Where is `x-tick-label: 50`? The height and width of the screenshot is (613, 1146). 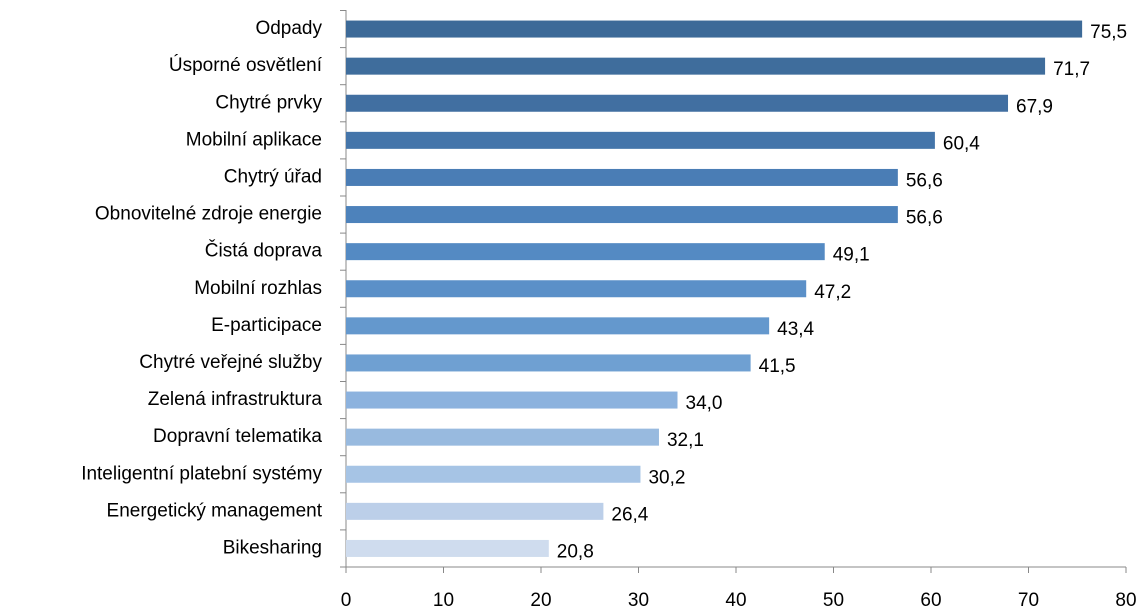
x-tick-label: 50 is located at coordinates (833, 600).